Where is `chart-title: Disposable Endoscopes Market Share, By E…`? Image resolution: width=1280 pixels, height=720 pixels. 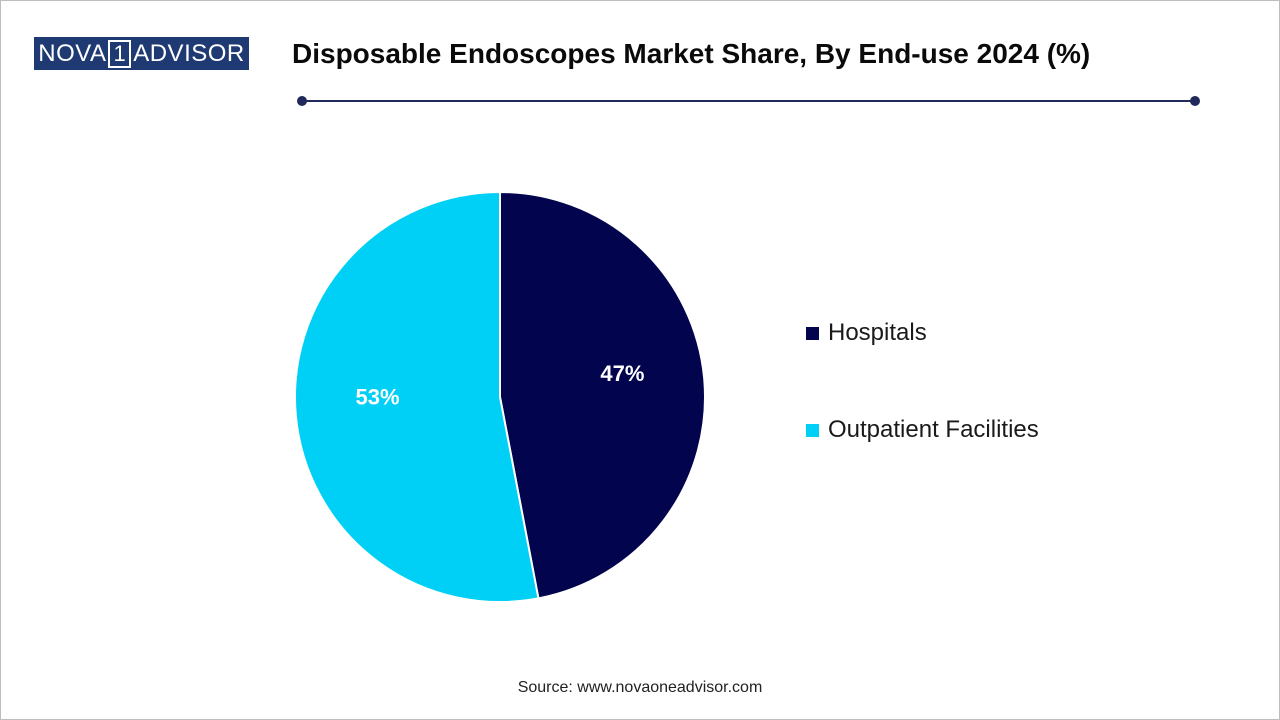
chart-title: Disposable Endoscopes Market Share, By E… is located at coordinates (691, 53).